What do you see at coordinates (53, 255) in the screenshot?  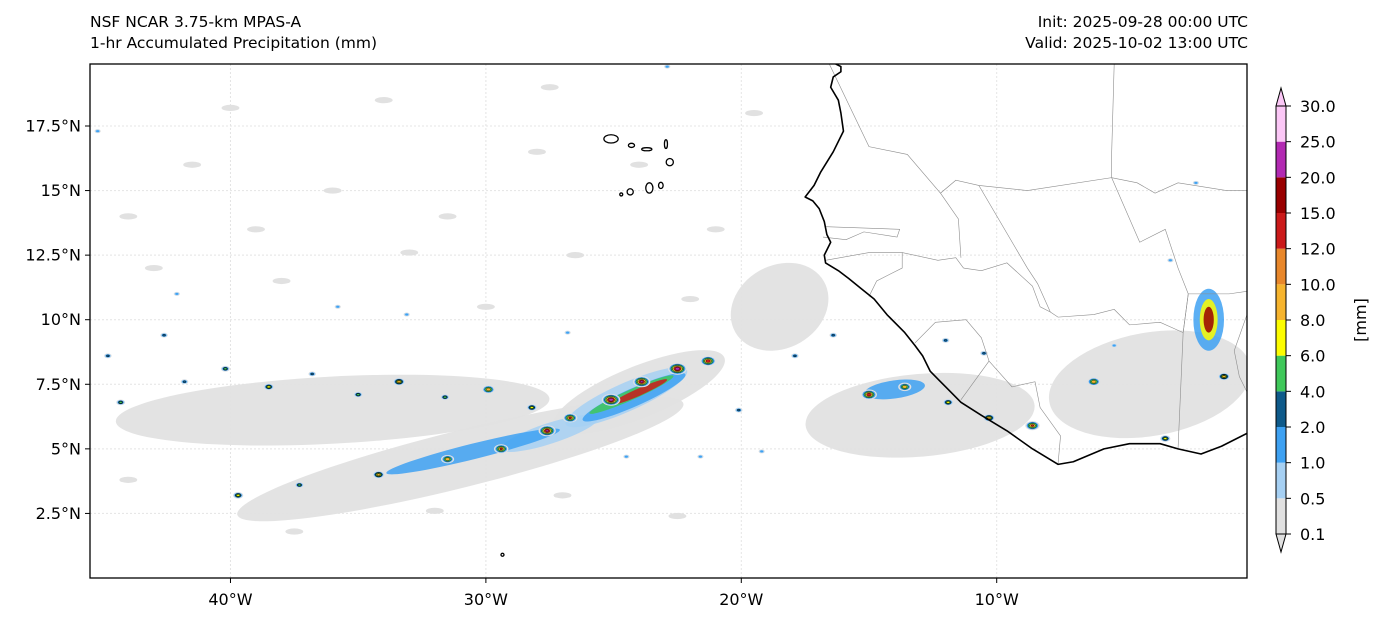 I see `lat-tick-label: 12.5°N` at bounding box center [53, 255].